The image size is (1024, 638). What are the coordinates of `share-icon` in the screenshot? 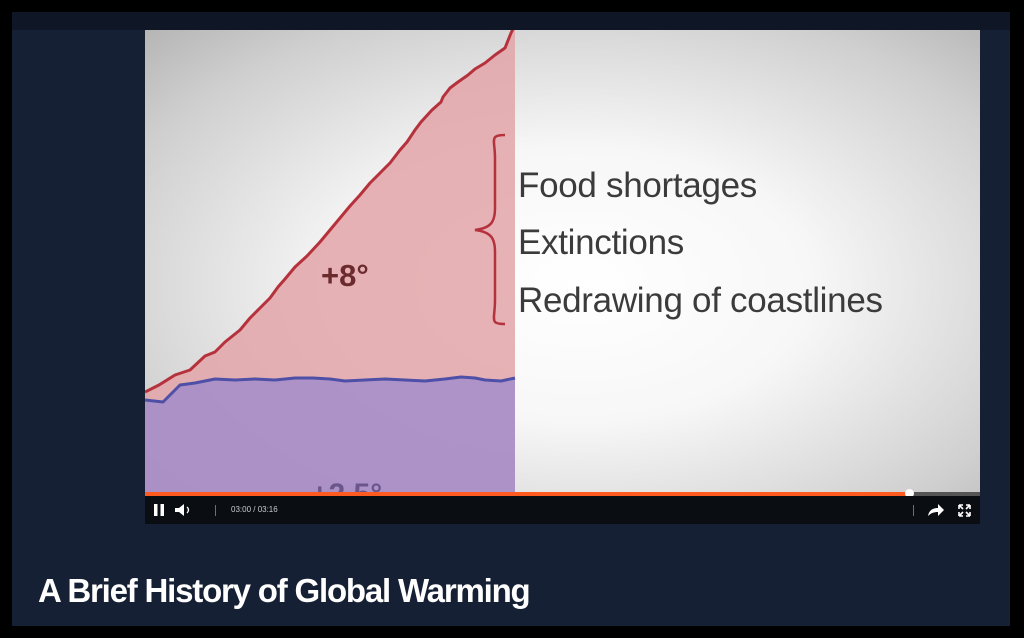 It's located at (936, 510).